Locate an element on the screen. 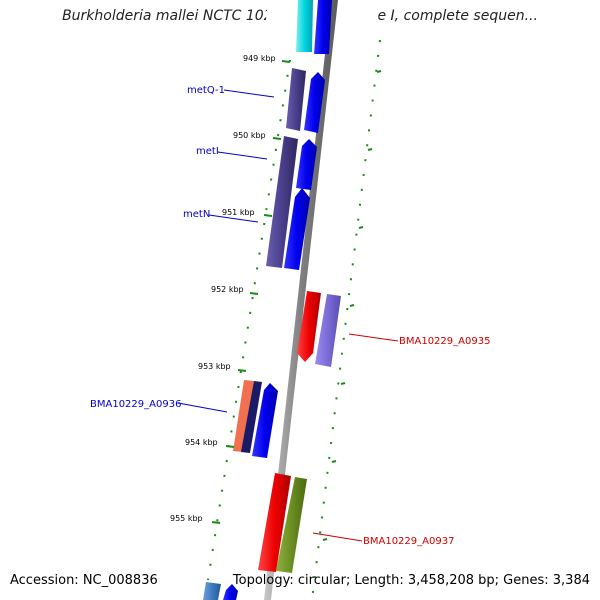 This screenshot has height=600, width=600. gene-label-metQ1: metQ-1 is located at coordinates (206, 90).